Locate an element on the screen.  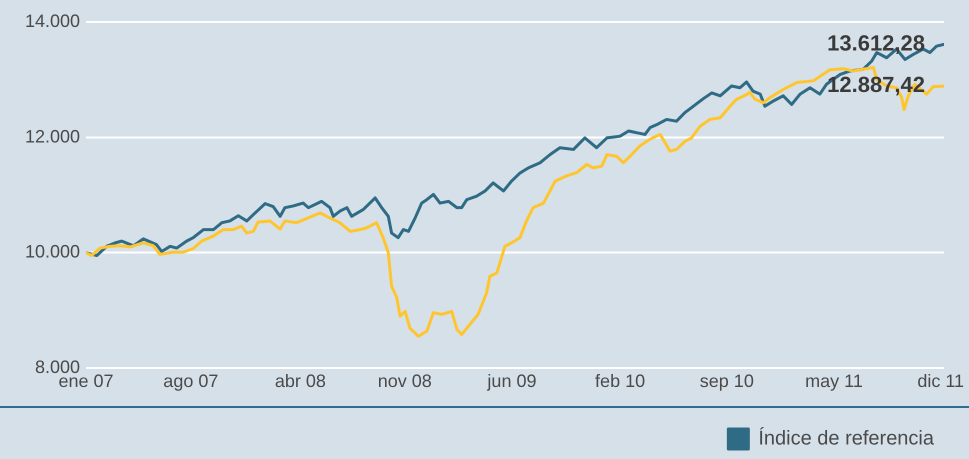
x-tick-label: jun 09 is located at coordinates (511, 380).